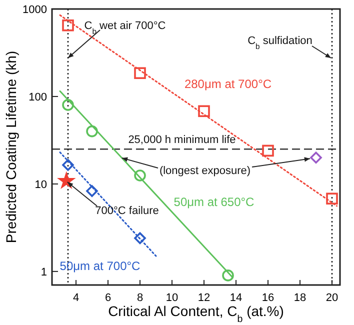  I want to click on ref-line-label: C$_{b}$ wet air 700°C, so click(125, 28).